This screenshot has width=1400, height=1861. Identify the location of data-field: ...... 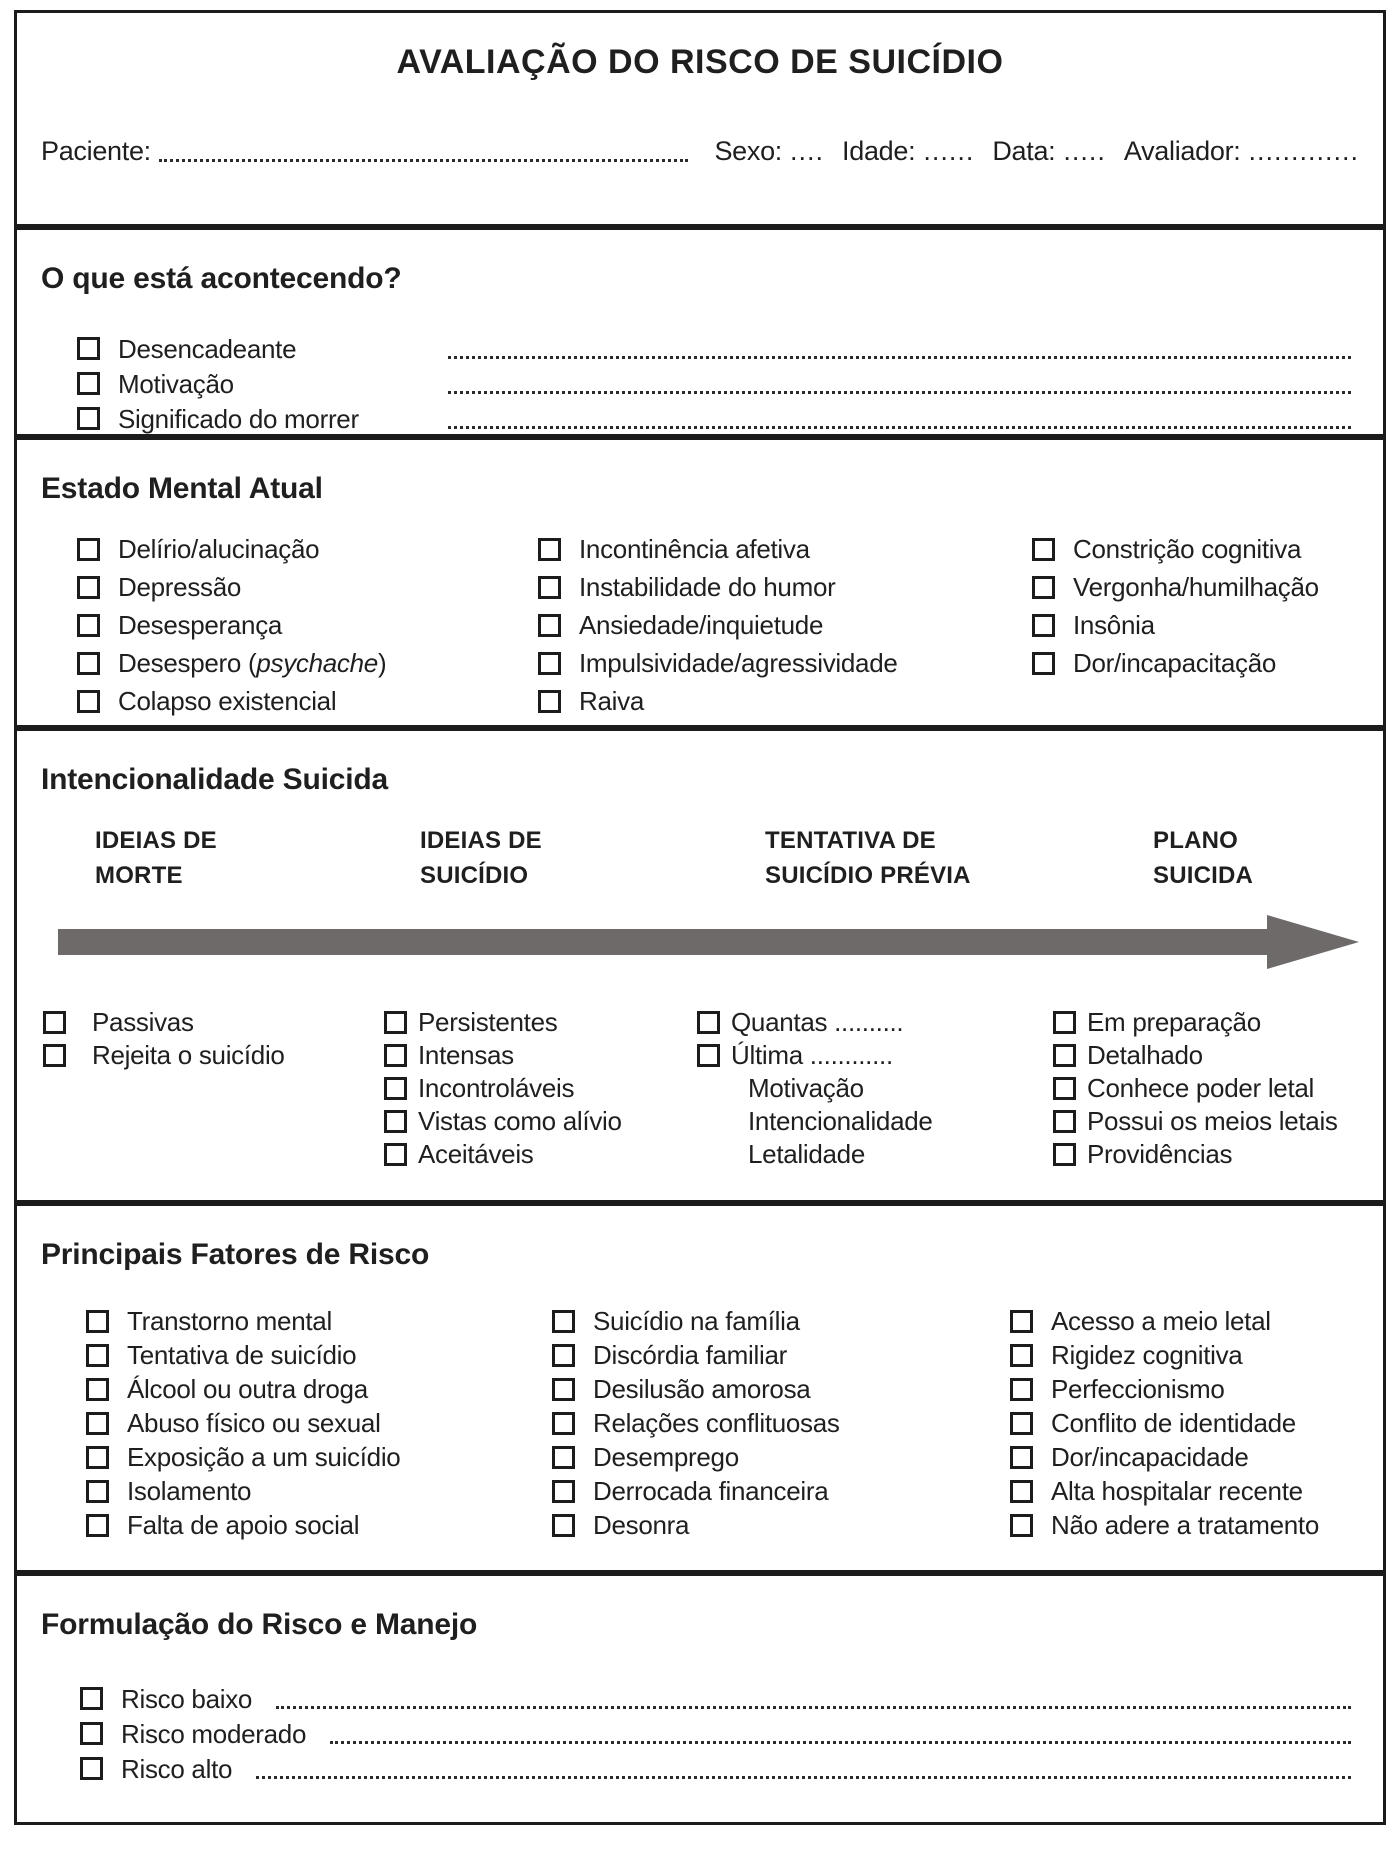
(1084, 151).